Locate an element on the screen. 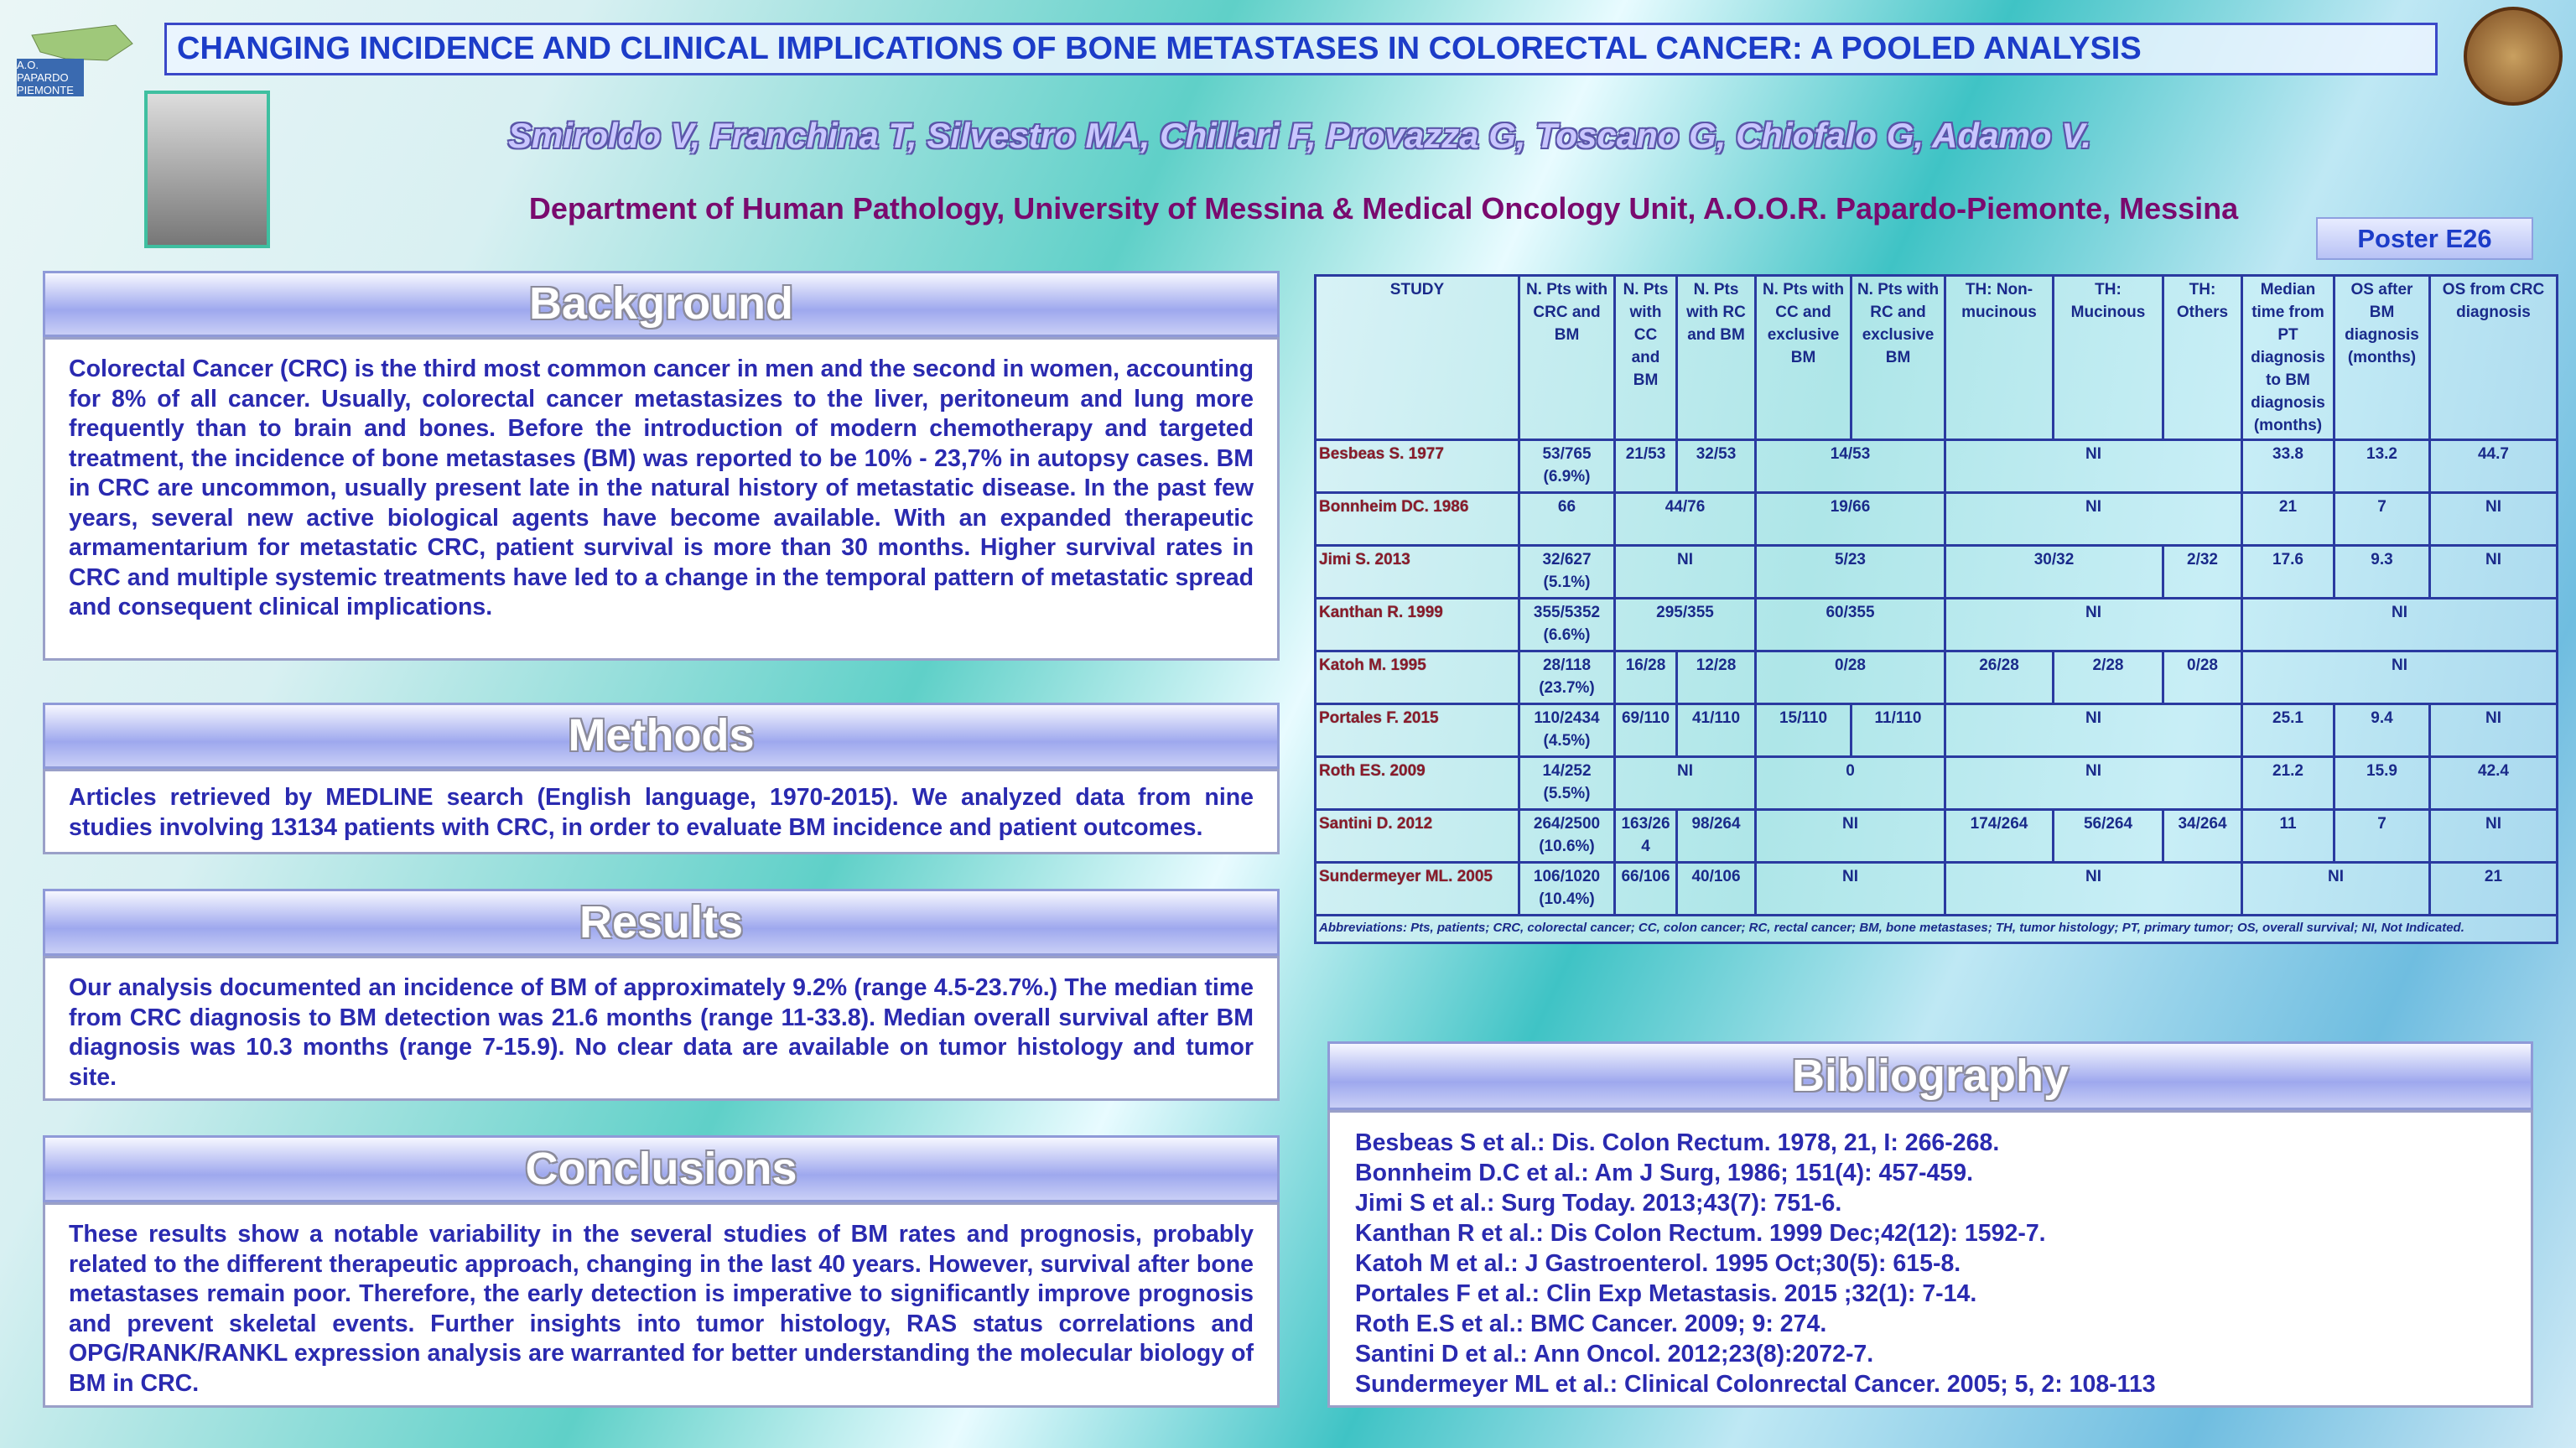 The width and height of the screenshot is (2576, 1448). data-cell: 32/53 is located at coordinates (1716, 466).